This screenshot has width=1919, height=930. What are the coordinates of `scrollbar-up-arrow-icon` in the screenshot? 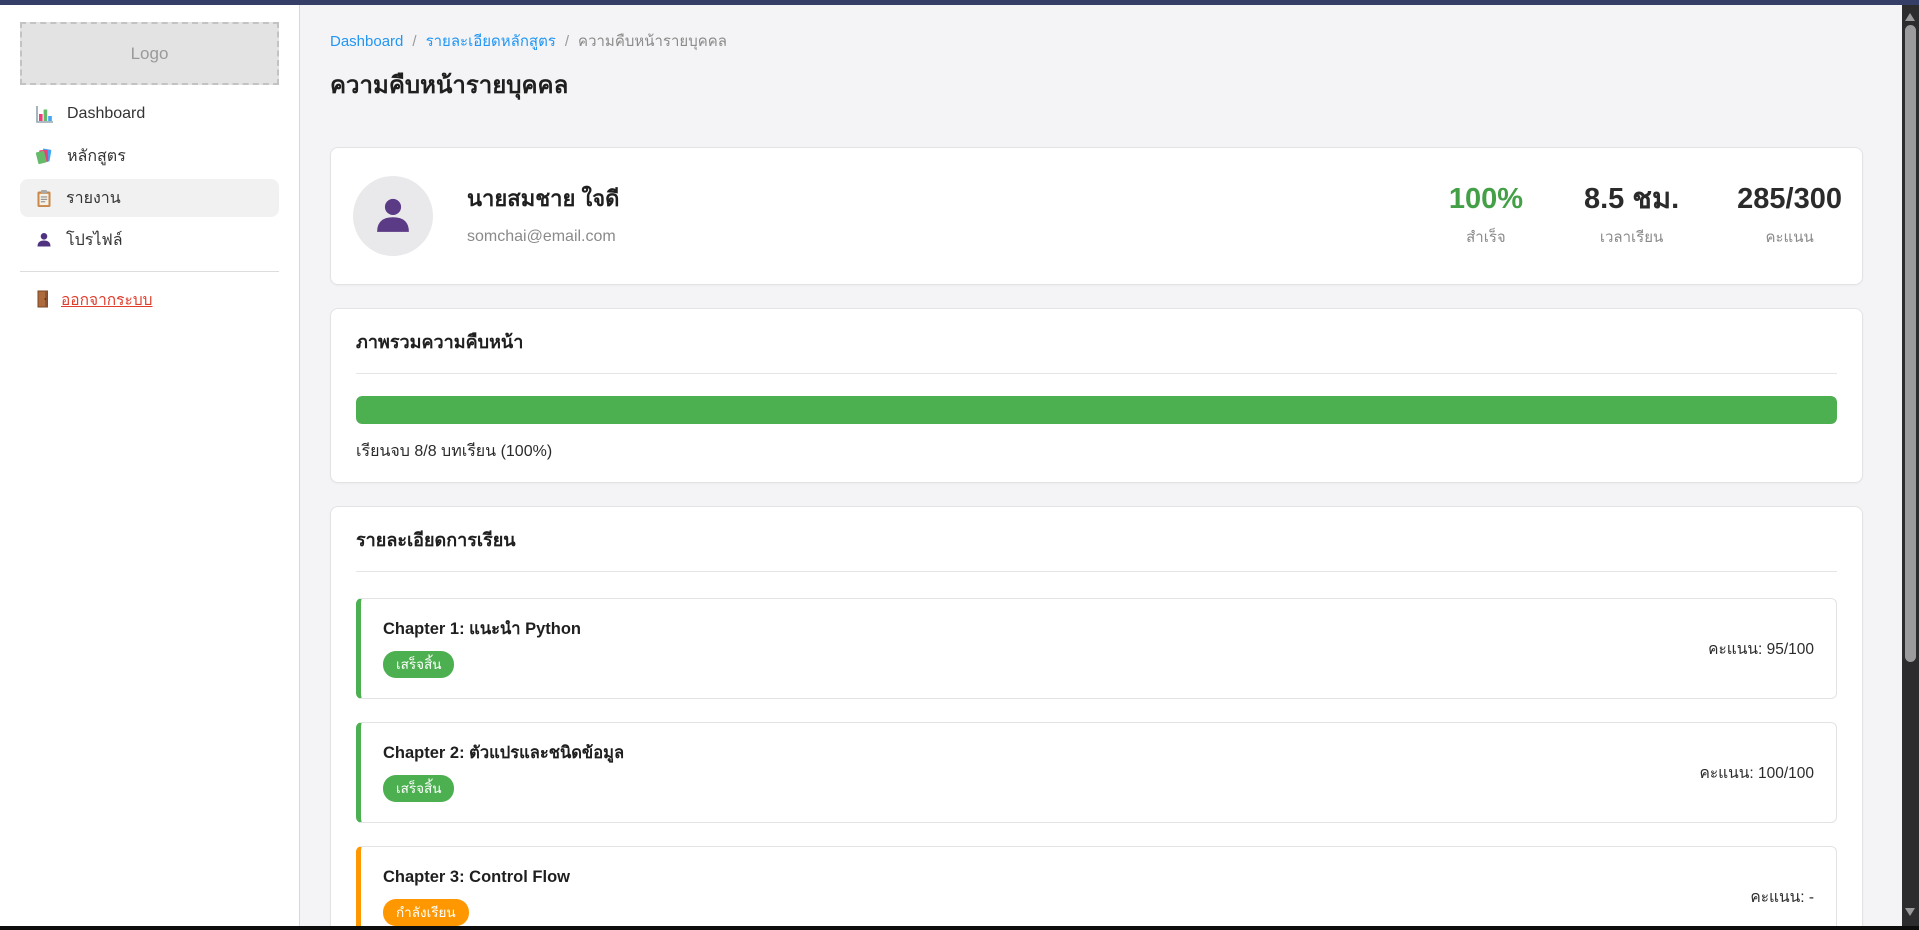 It's located at (1910, 17).